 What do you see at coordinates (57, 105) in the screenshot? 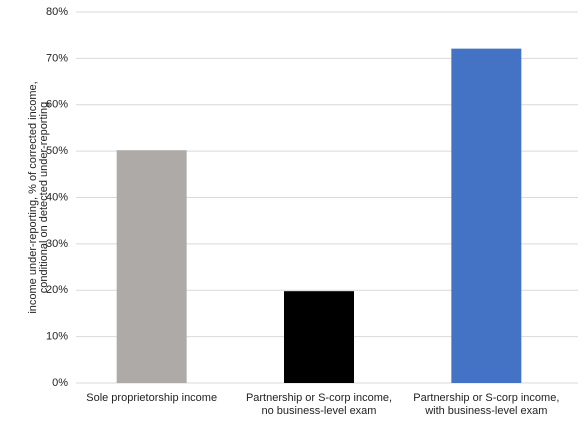
I see `y-tick-label: 60%` at bounding box center [57, 105].